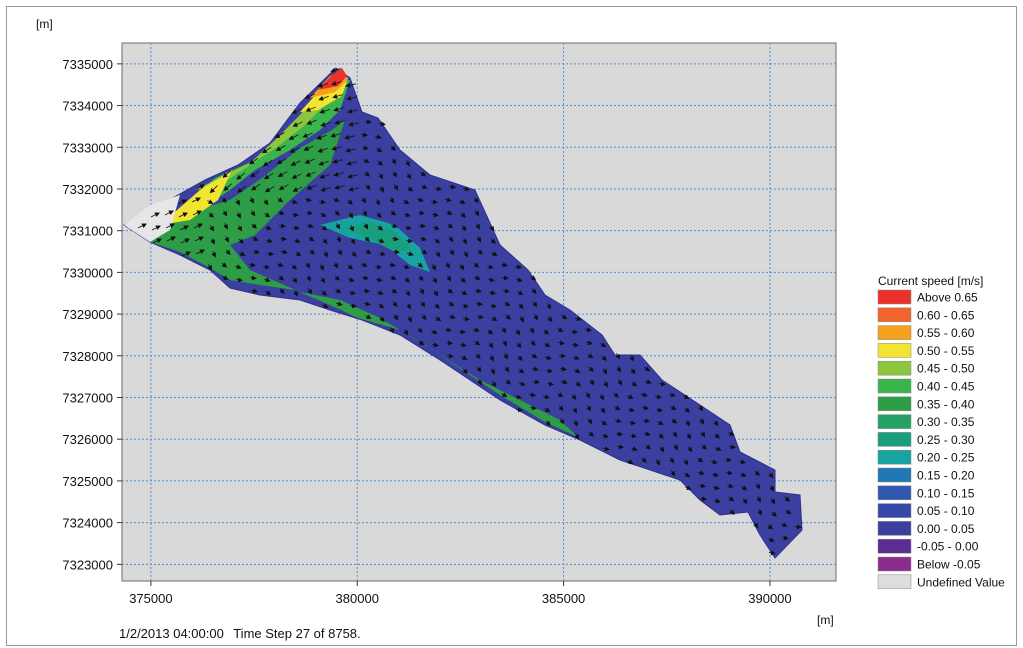  I want to click on x-tick-label: 375000, so click(150, 598).